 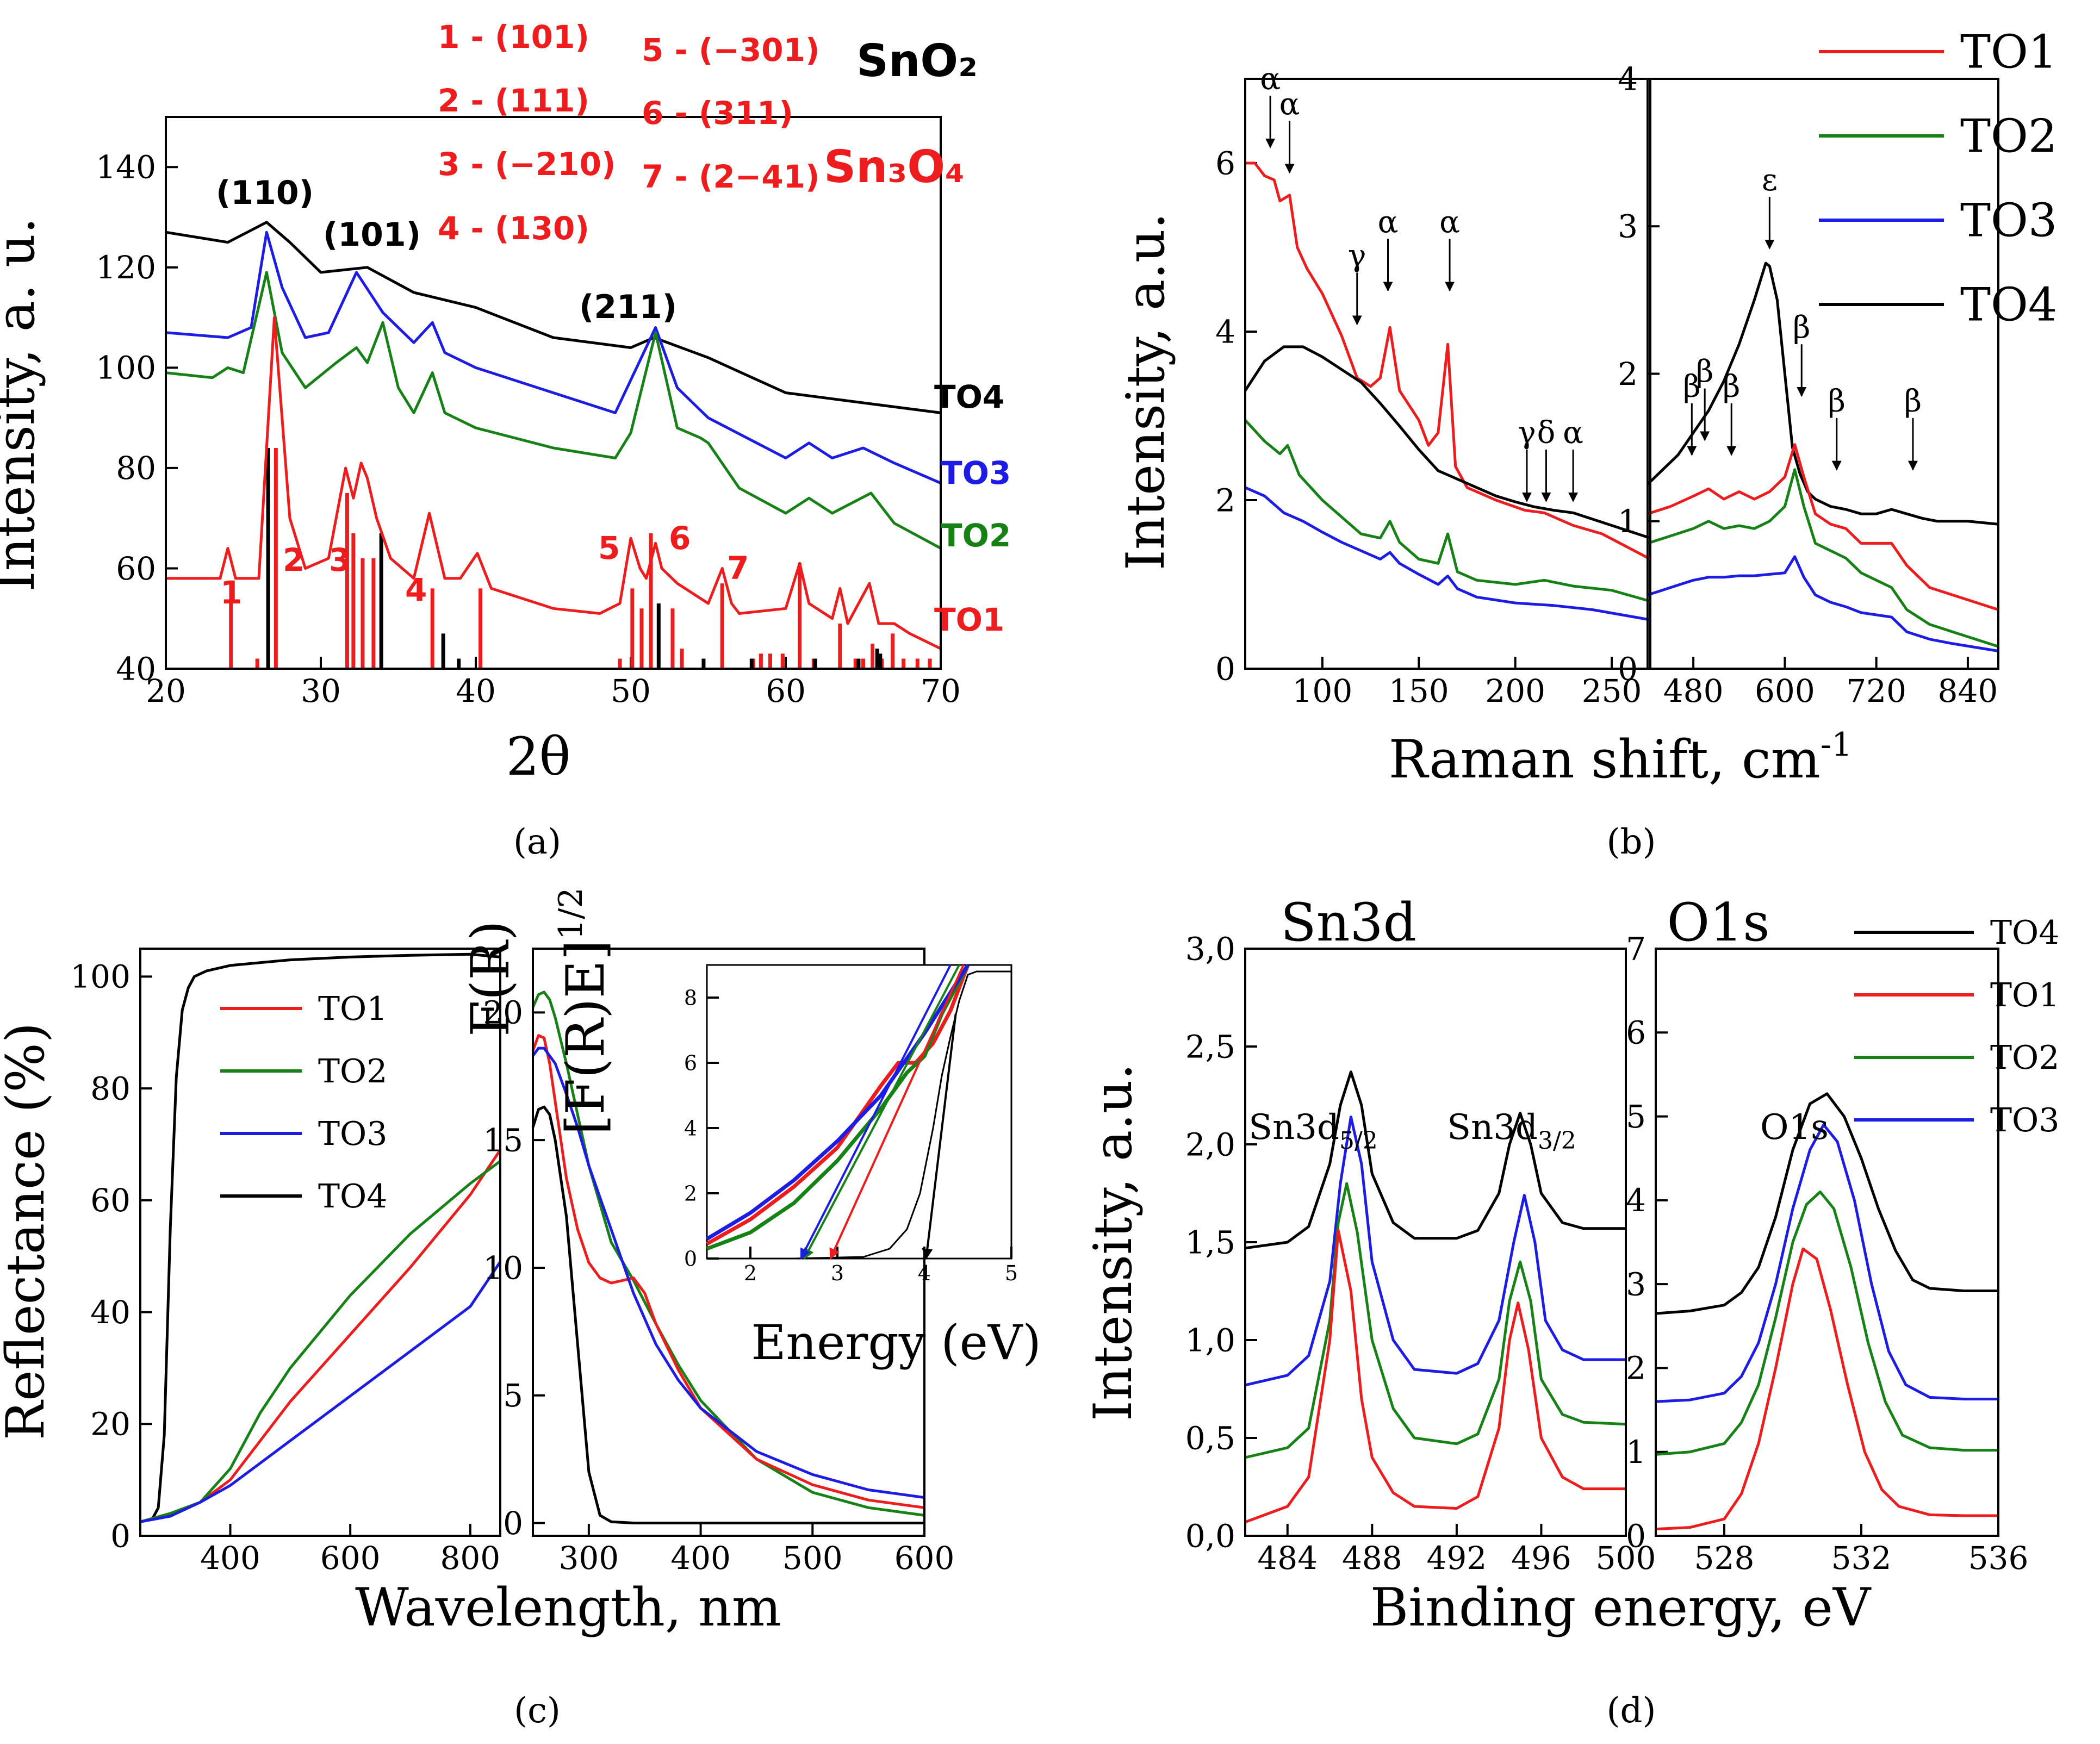 I want to click on reflectance-frame, so click(x=320, y=1242).